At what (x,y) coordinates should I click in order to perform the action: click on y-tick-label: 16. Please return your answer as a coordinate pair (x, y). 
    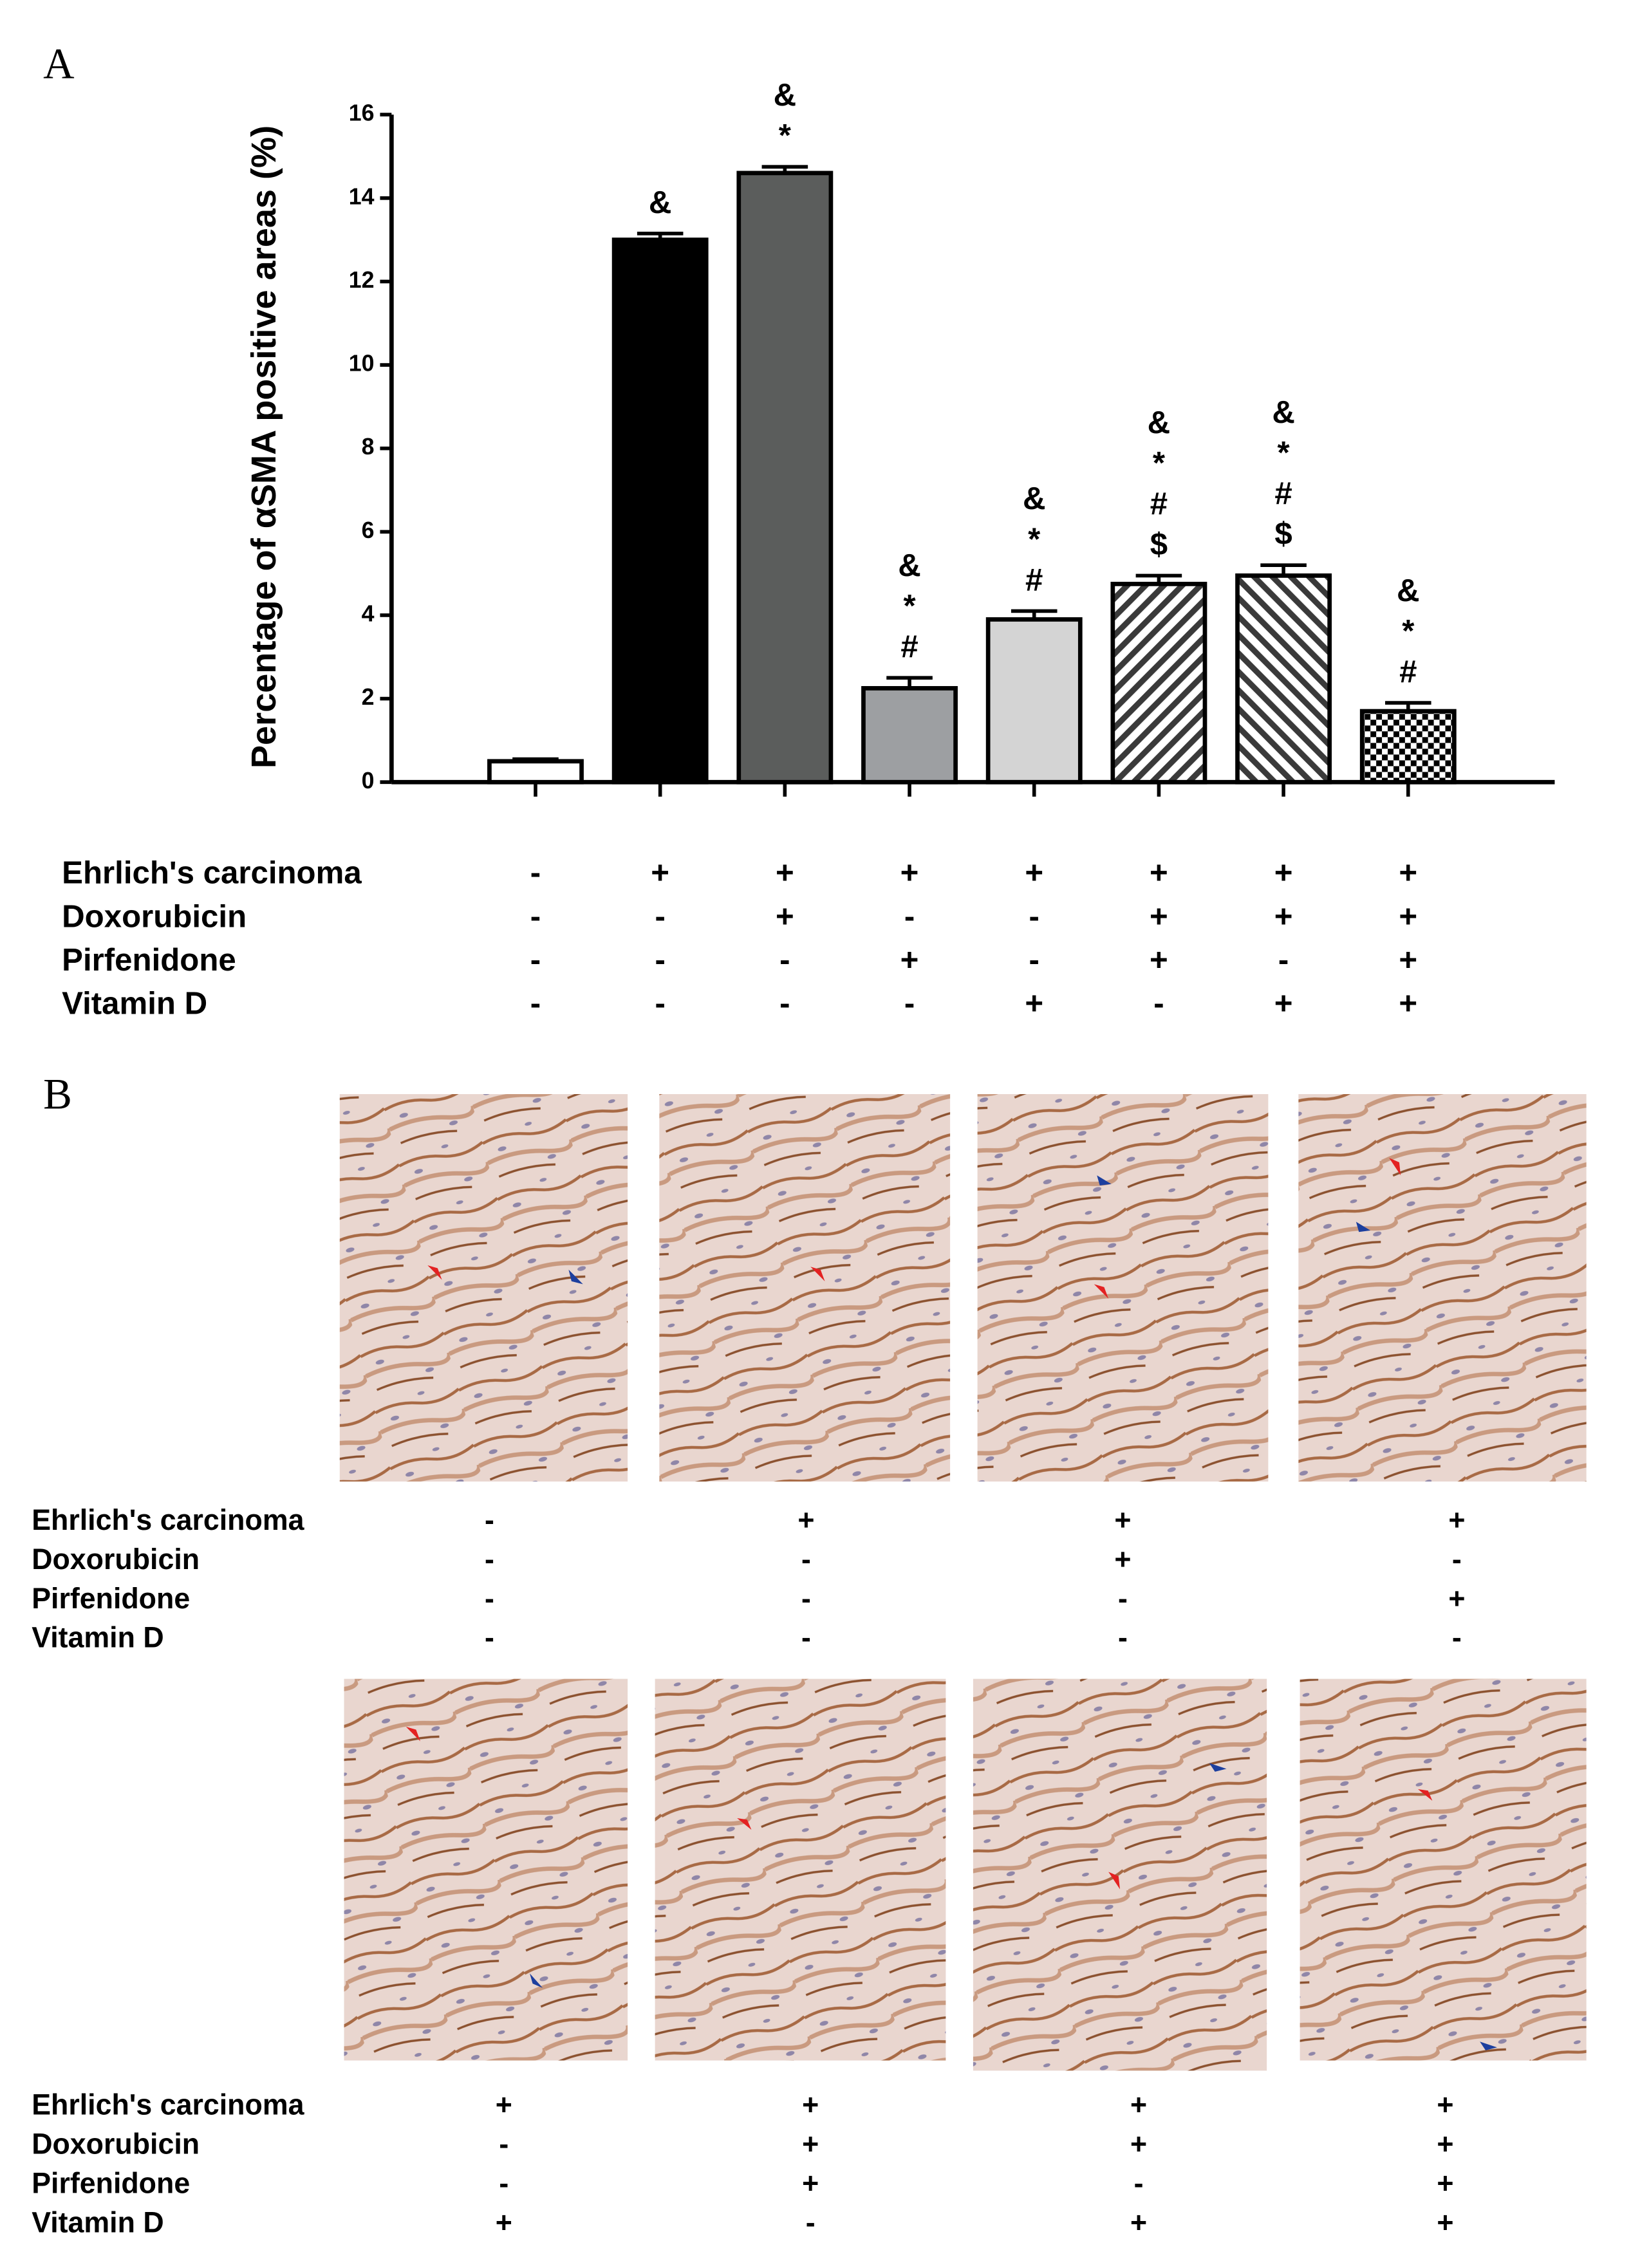
    Looking at the image, I should click on (362, 113).